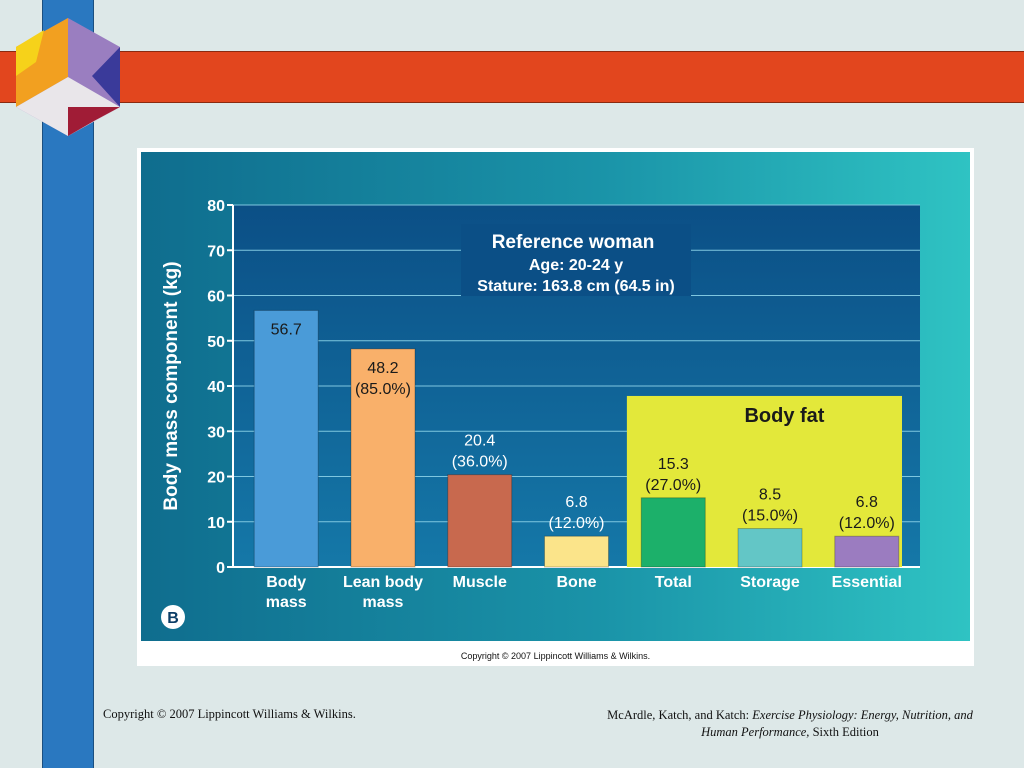  I want to click on panel-letter: B, so click(173, 618).